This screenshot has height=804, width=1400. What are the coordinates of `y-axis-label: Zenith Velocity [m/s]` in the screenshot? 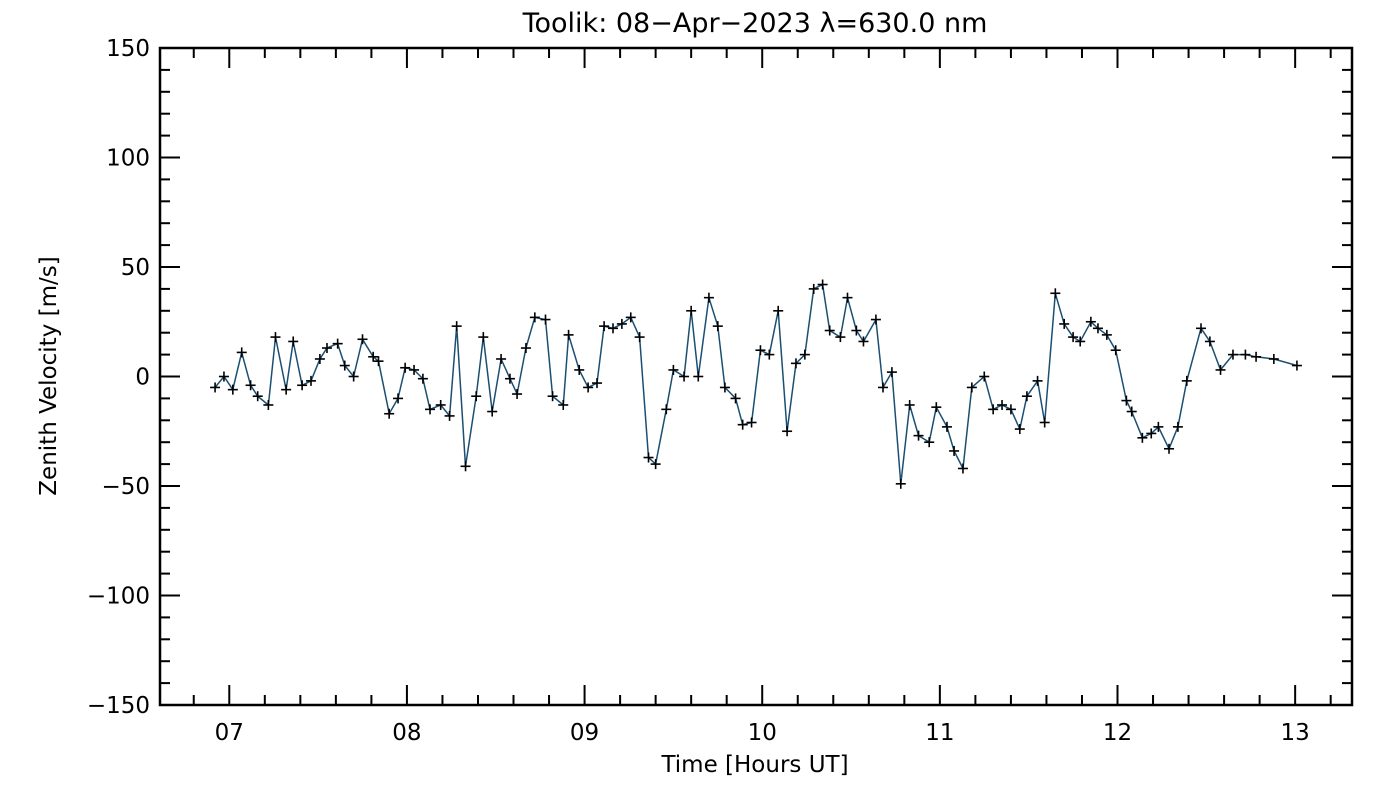 It's located at (49, 375).